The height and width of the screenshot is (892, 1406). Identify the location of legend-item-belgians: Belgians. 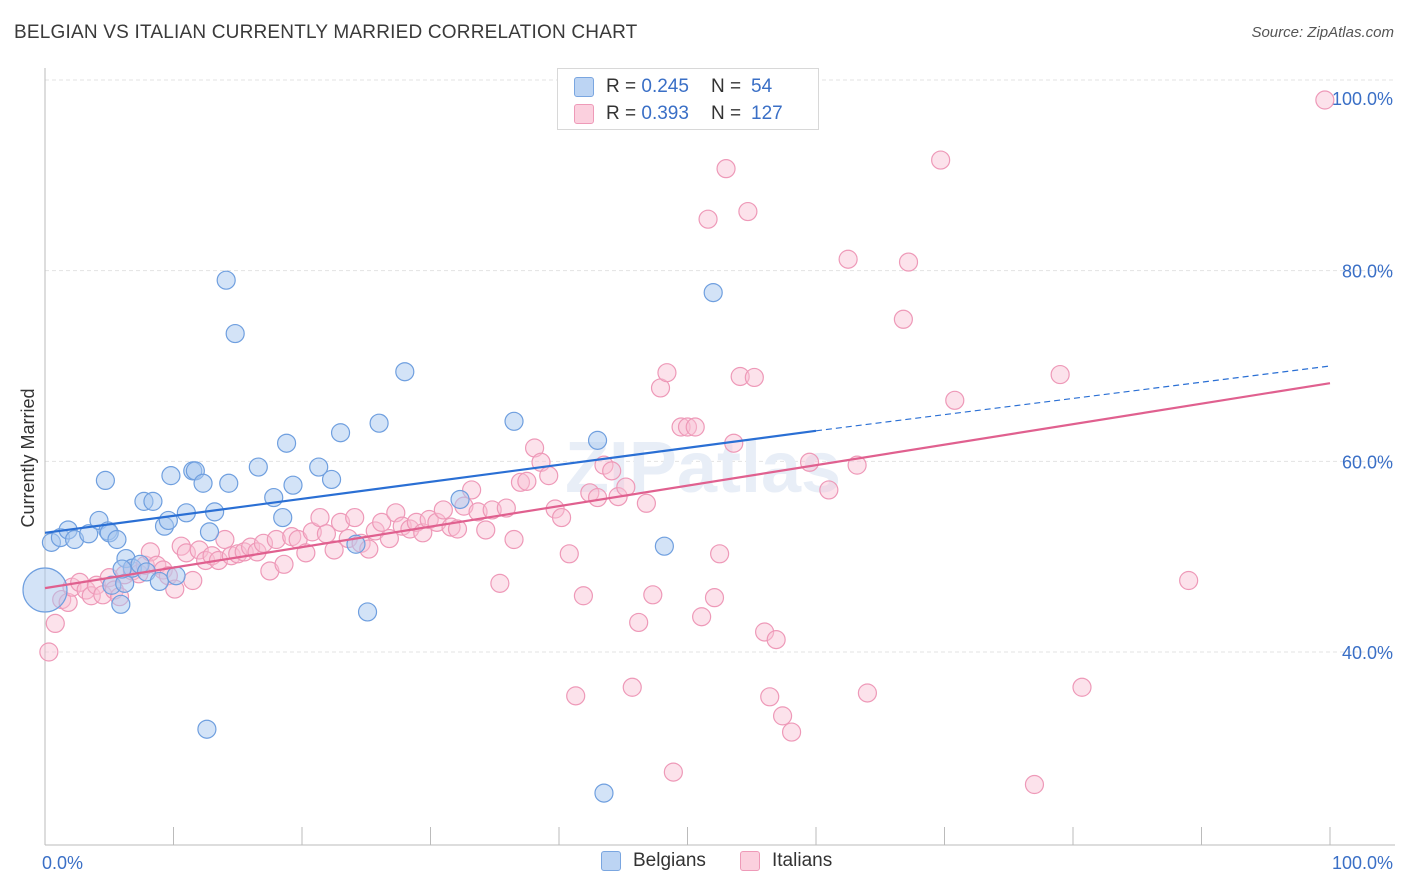
(653, 861).